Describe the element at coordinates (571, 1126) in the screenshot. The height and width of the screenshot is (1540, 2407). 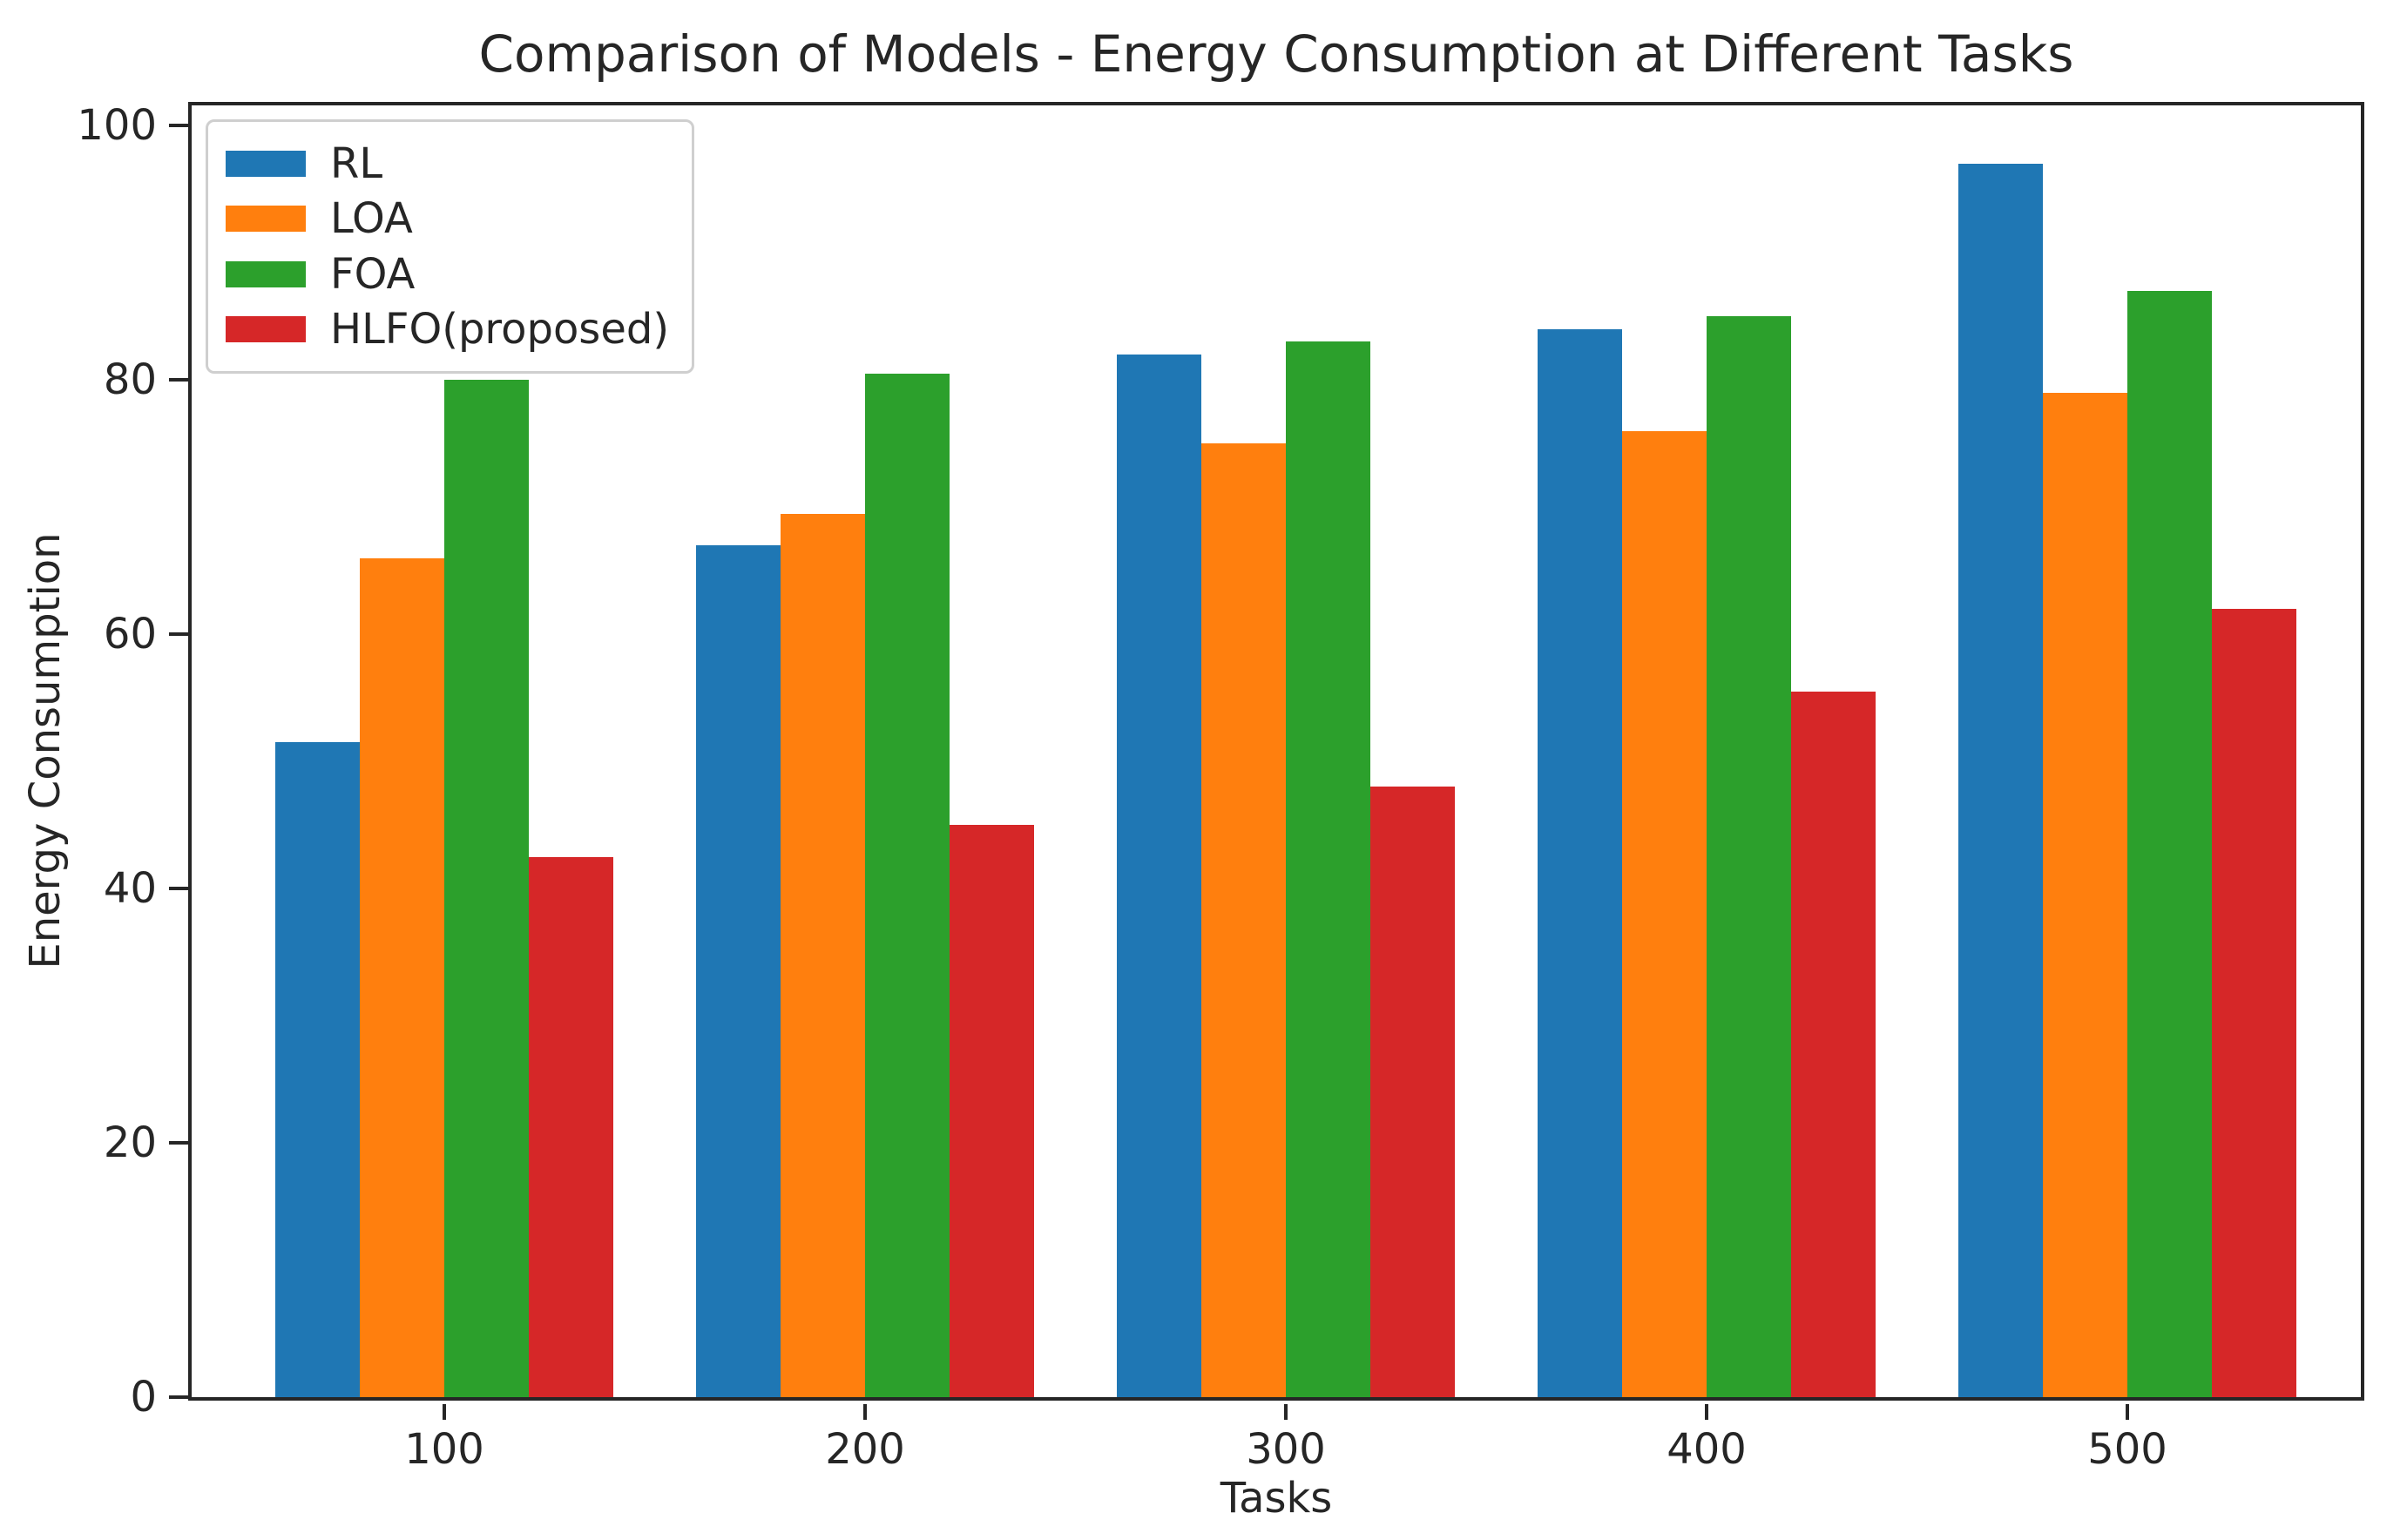
I see `bar-HLFO(proposed)-100` at that location.